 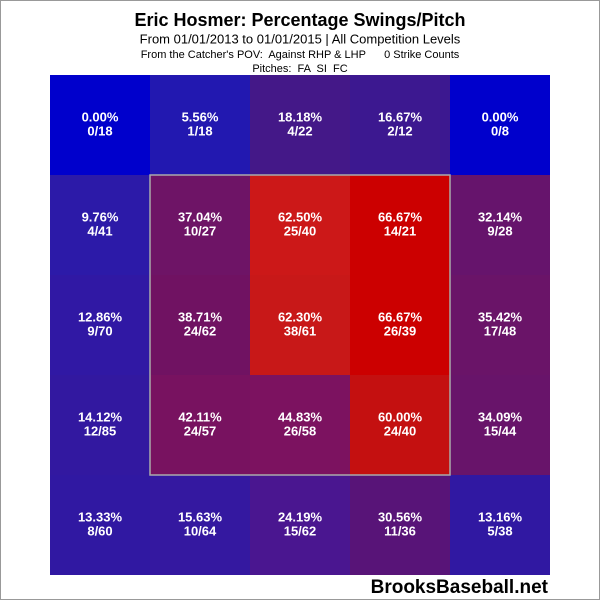 What do you see at coordinates (99, 530) in the screenshot?
I see `cell-count-label: 8/60` at bounding box center [99, 530].